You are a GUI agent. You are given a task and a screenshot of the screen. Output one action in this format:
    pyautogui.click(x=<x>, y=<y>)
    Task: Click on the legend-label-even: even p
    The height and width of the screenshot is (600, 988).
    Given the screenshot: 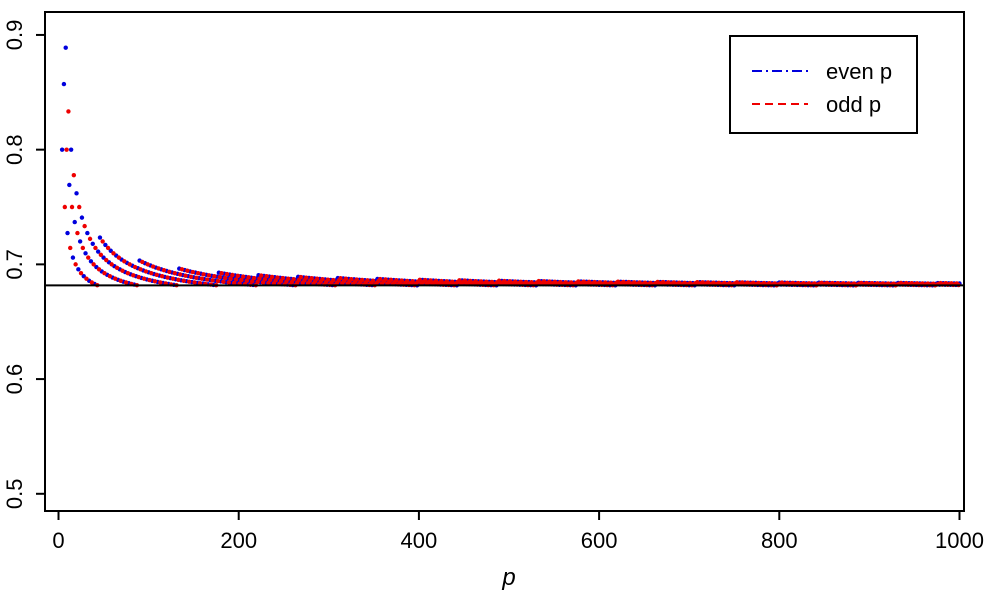 What is the action you would take?
    pyautogui.click(x=859, y=71)
    